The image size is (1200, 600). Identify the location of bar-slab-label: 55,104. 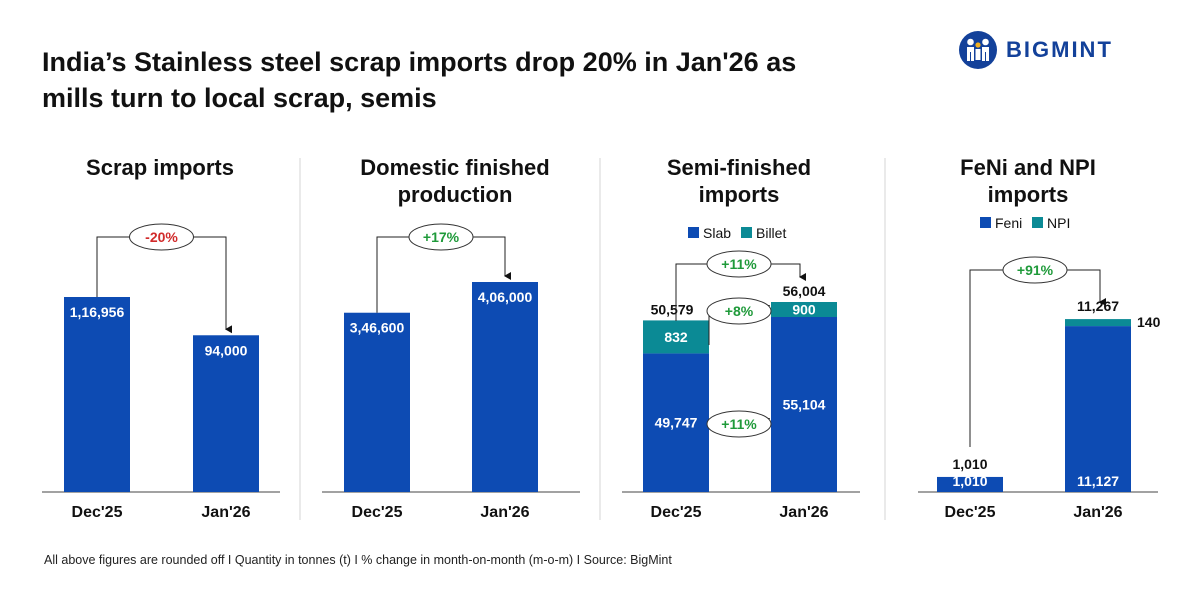
(804, 405).